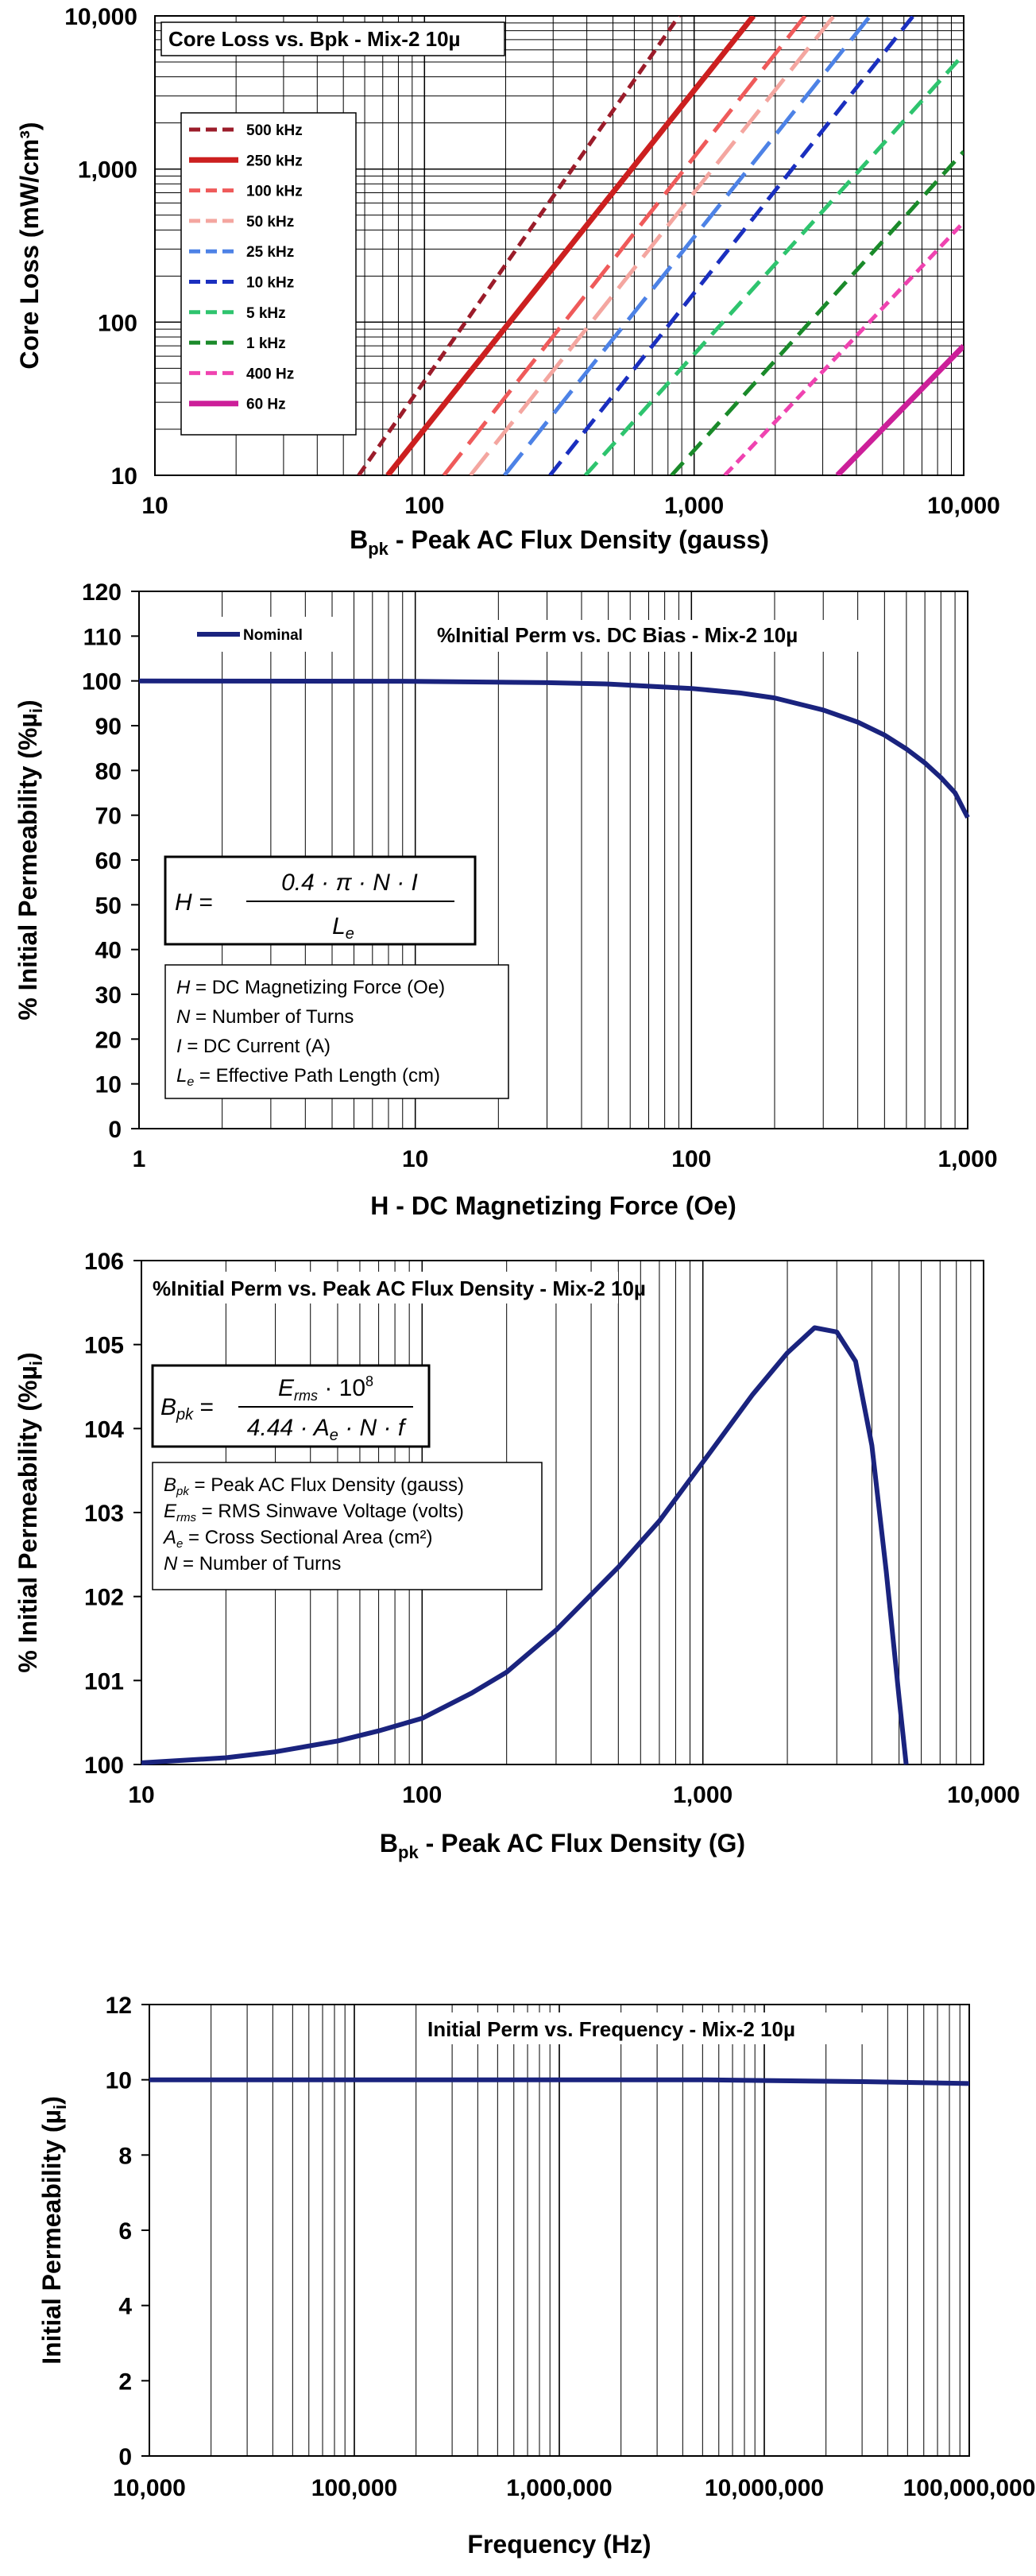 The image size is (1036, 2576). I want to click on definition-subscript: pk, so click(183, 1491).